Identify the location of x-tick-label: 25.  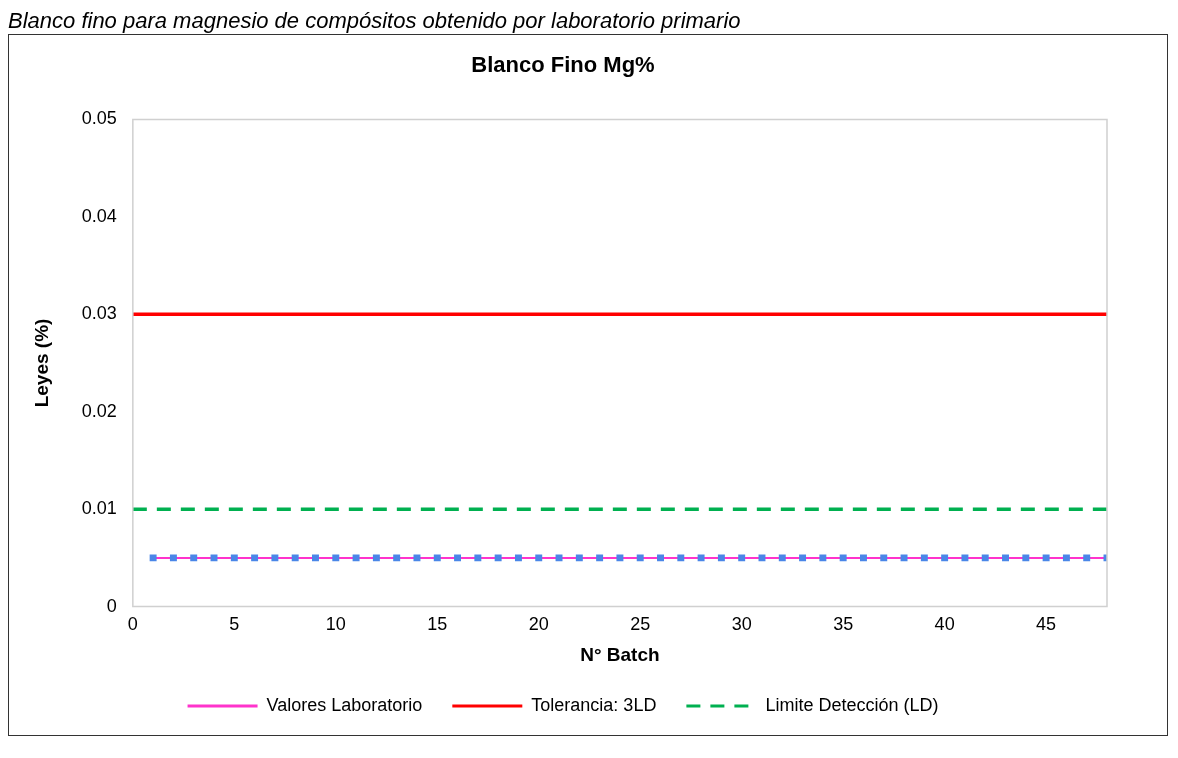
(640, 624).